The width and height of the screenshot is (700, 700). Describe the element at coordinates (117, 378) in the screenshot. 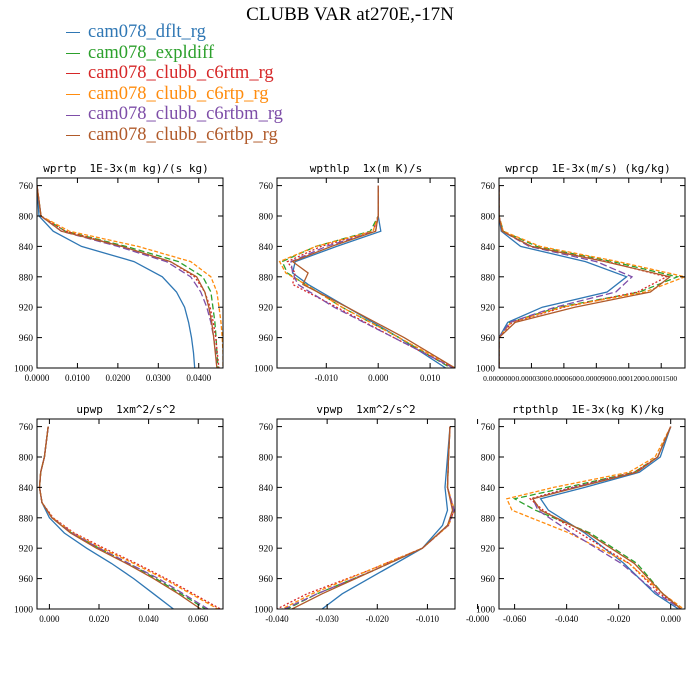

I see `x-tick-label: 0.0200` at that location.